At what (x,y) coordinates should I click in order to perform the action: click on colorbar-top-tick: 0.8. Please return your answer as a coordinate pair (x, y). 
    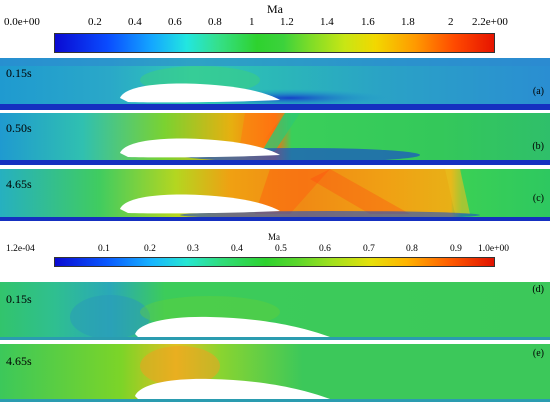
    Looking at the image, I should click on (215, 22).